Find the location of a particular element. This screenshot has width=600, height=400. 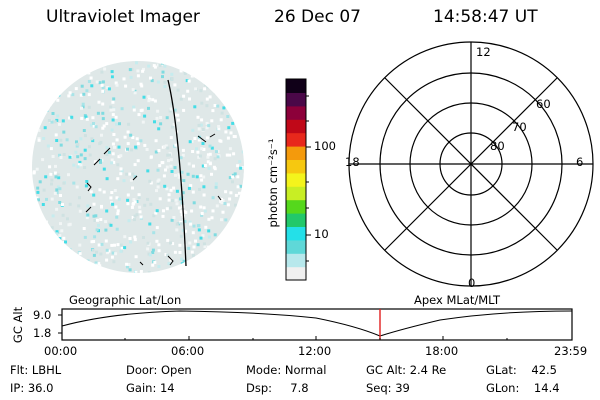

polar-label-18: 18 is located at coordinates (352, 162).